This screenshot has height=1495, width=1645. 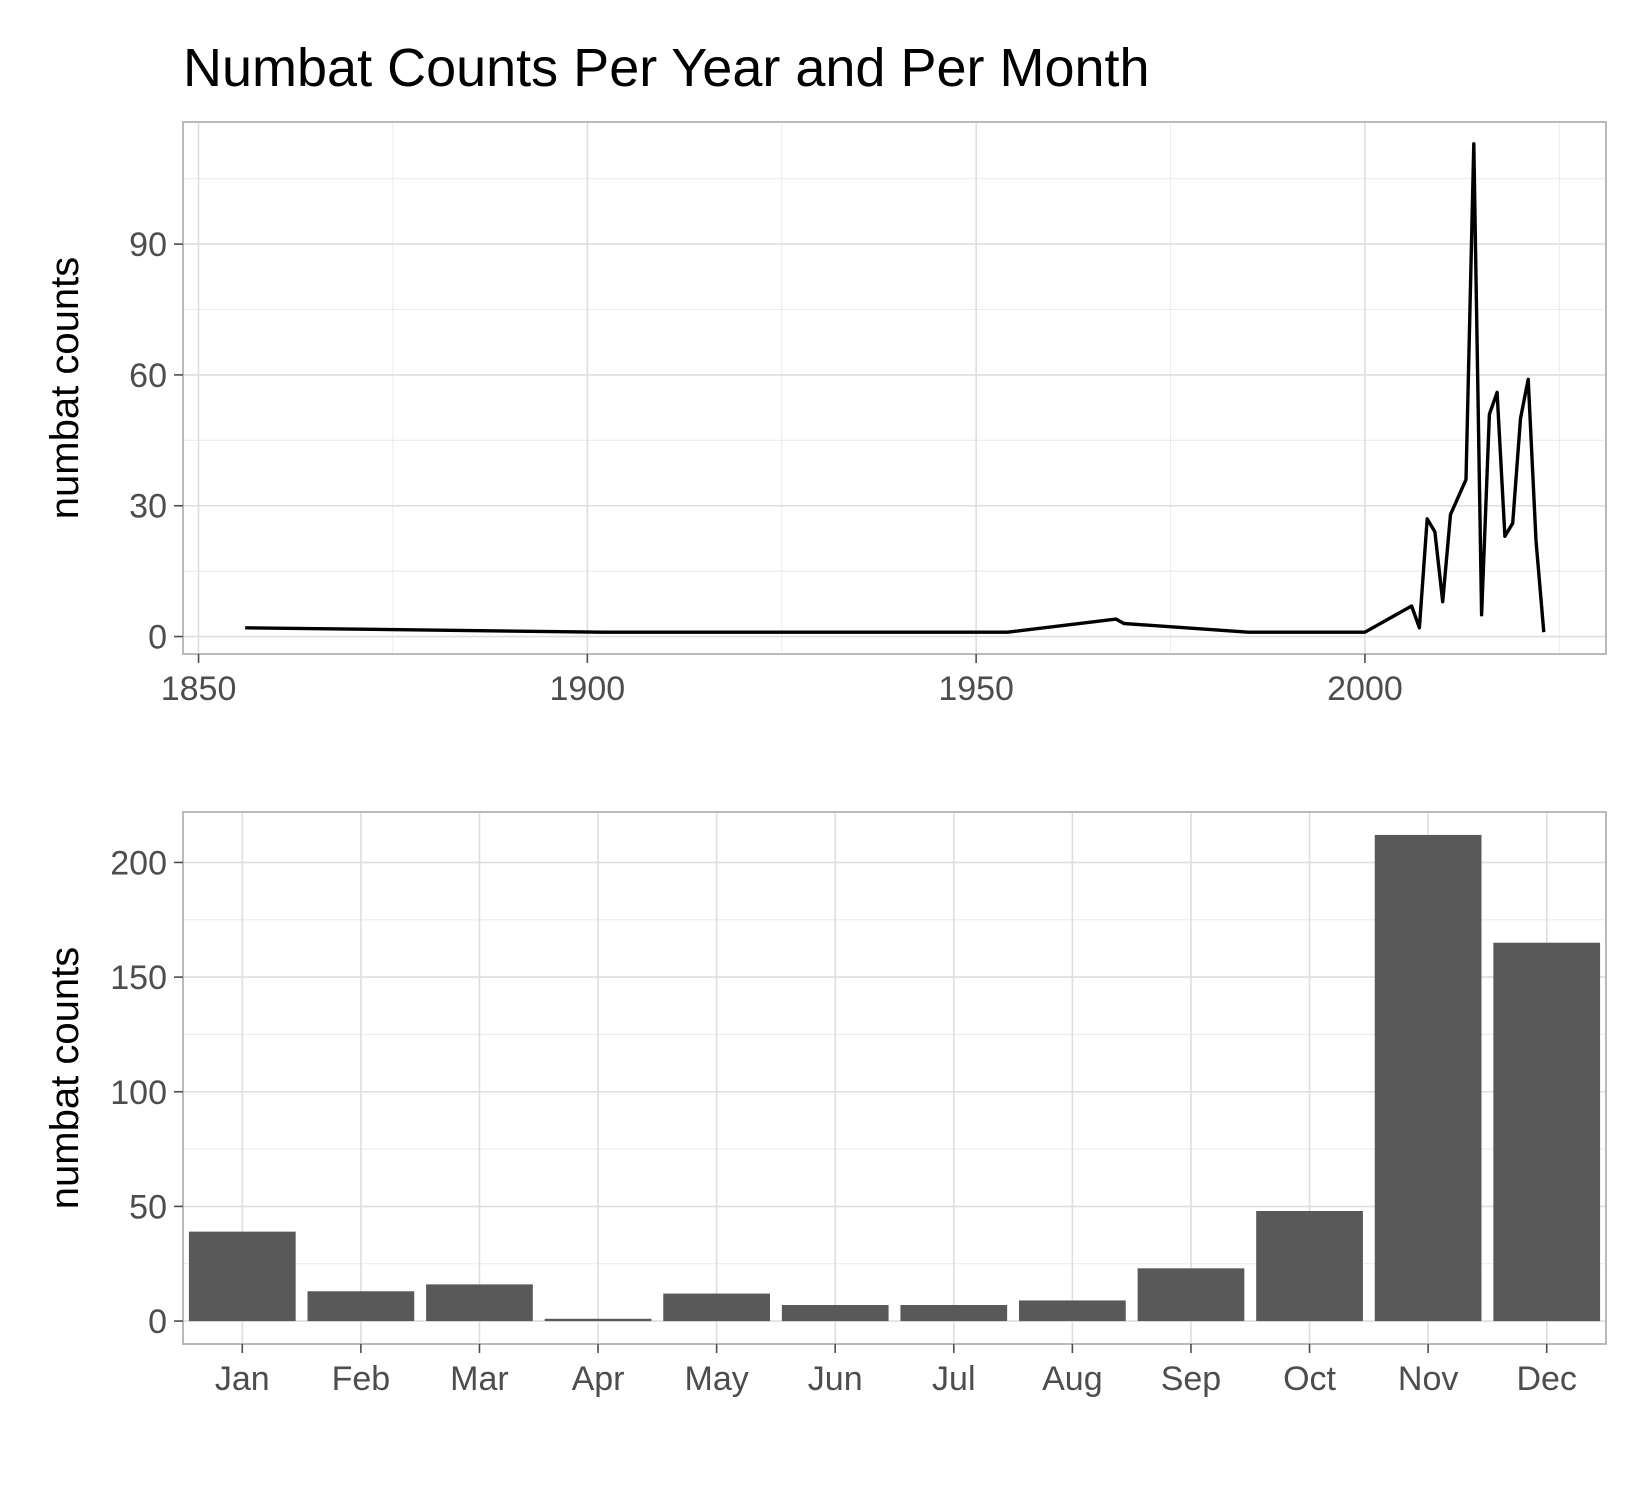 What do you see at coordinates (1191, 1379) in the screenshot?
I see `monthly-x-tick-label: Sep` at bounding box center [1191, 1379].